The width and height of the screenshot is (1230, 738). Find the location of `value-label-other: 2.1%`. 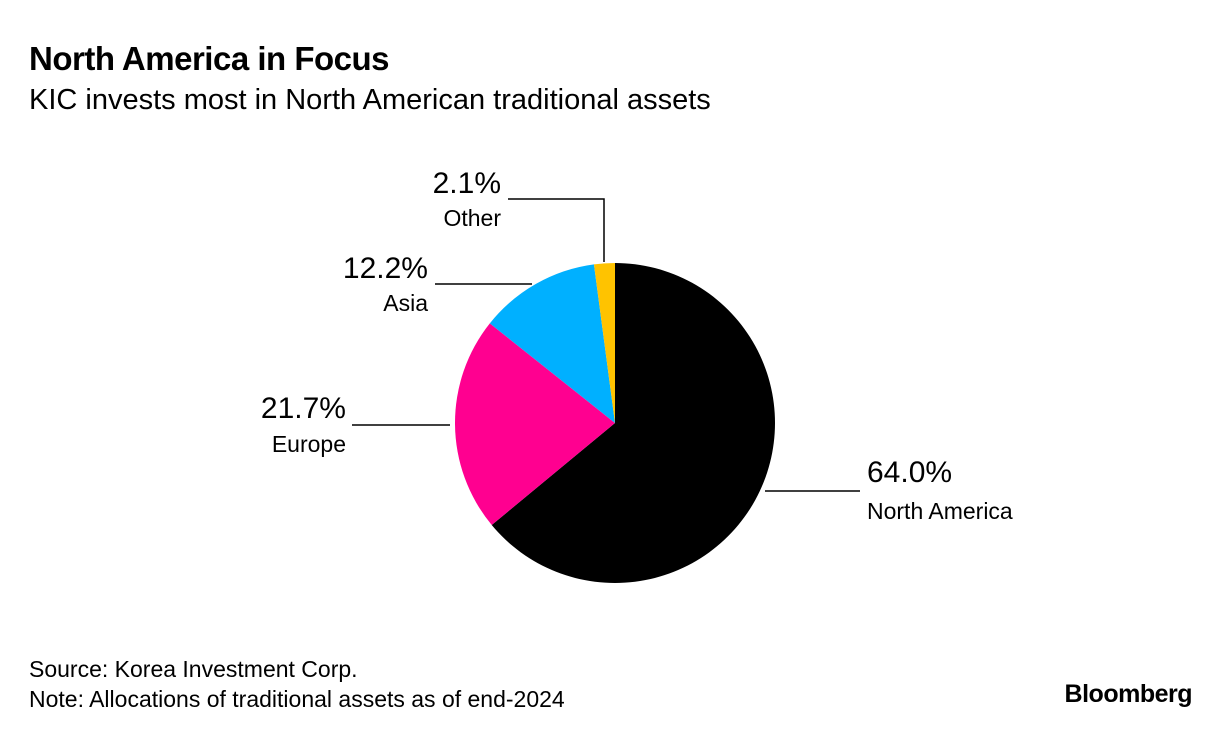

value-label-other: 2.1% is located at coordinates (467, 183).